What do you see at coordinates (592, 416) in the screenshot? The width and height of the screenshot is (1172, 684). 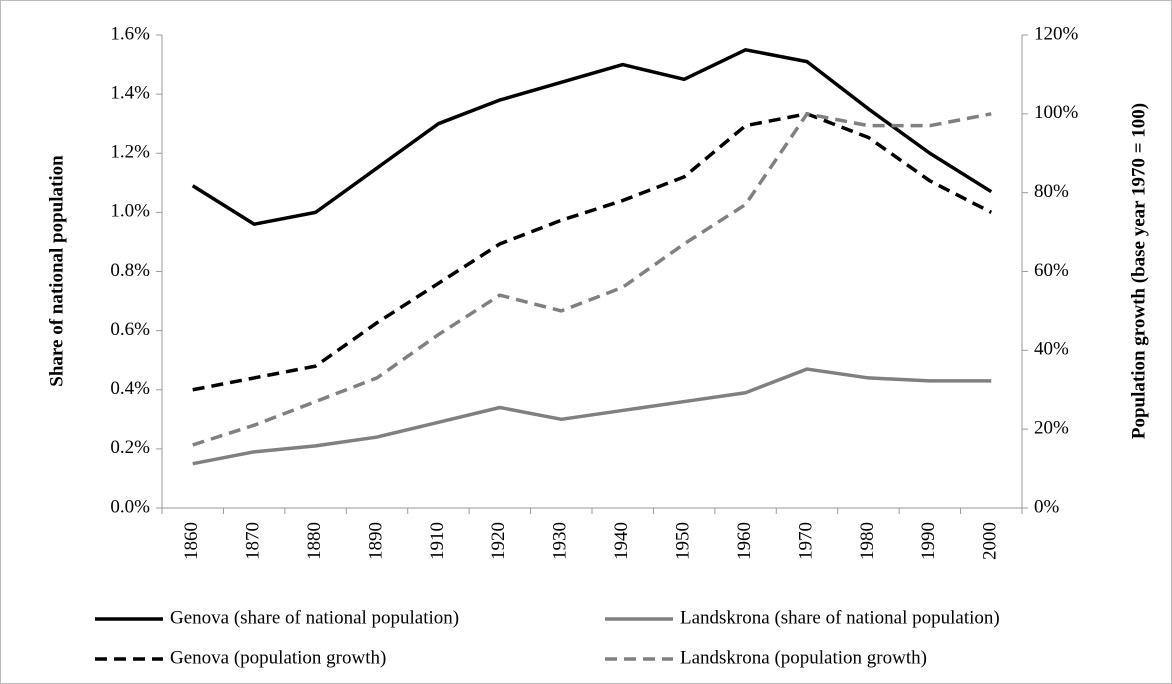 I see `series-line` at bounding box center [592, 416].